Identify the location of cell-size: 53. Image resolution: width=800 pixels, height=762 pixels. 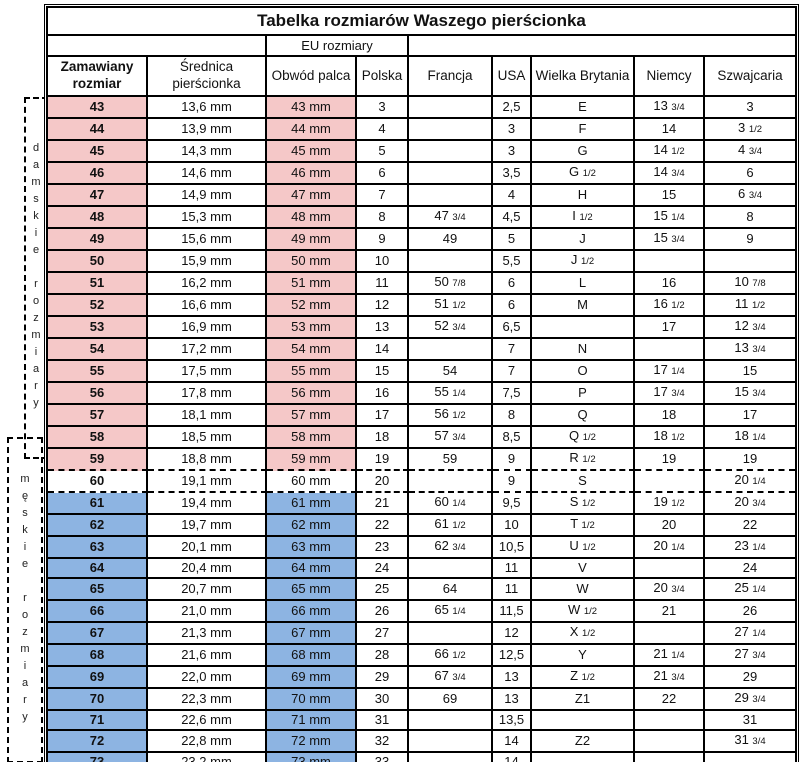
(98, 328).